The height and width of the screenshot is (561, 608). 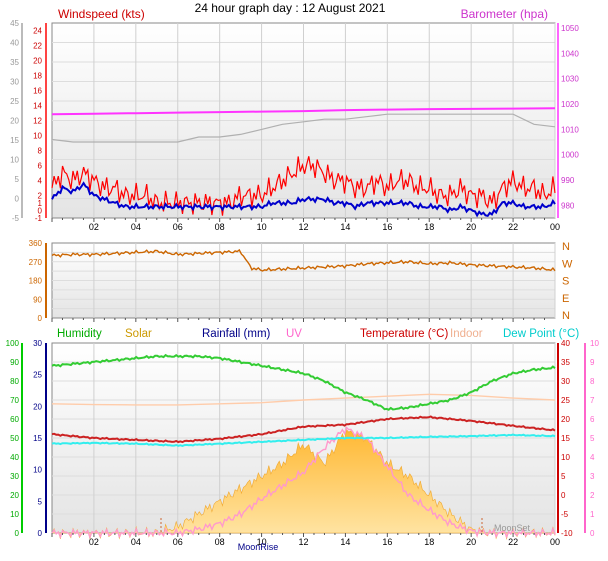 What do you see at coordinates (37, 31) in the screenshot?
I see `wind-inner-tick: 24` at bounding box center [37, 31].